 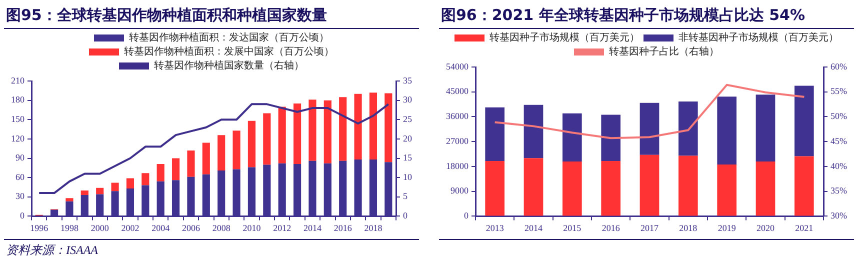 What do you see at coordinates (100, 227) in the screenshot?
I see `x-tick-label: 2000` at bounding box center [100, 227].